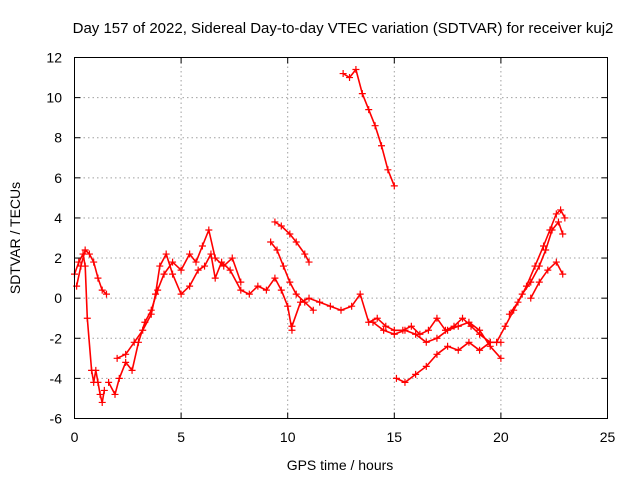 The height and width of the screenshot is (480, 640). I want to click on x-tick-label: 5, so click(181, 437).